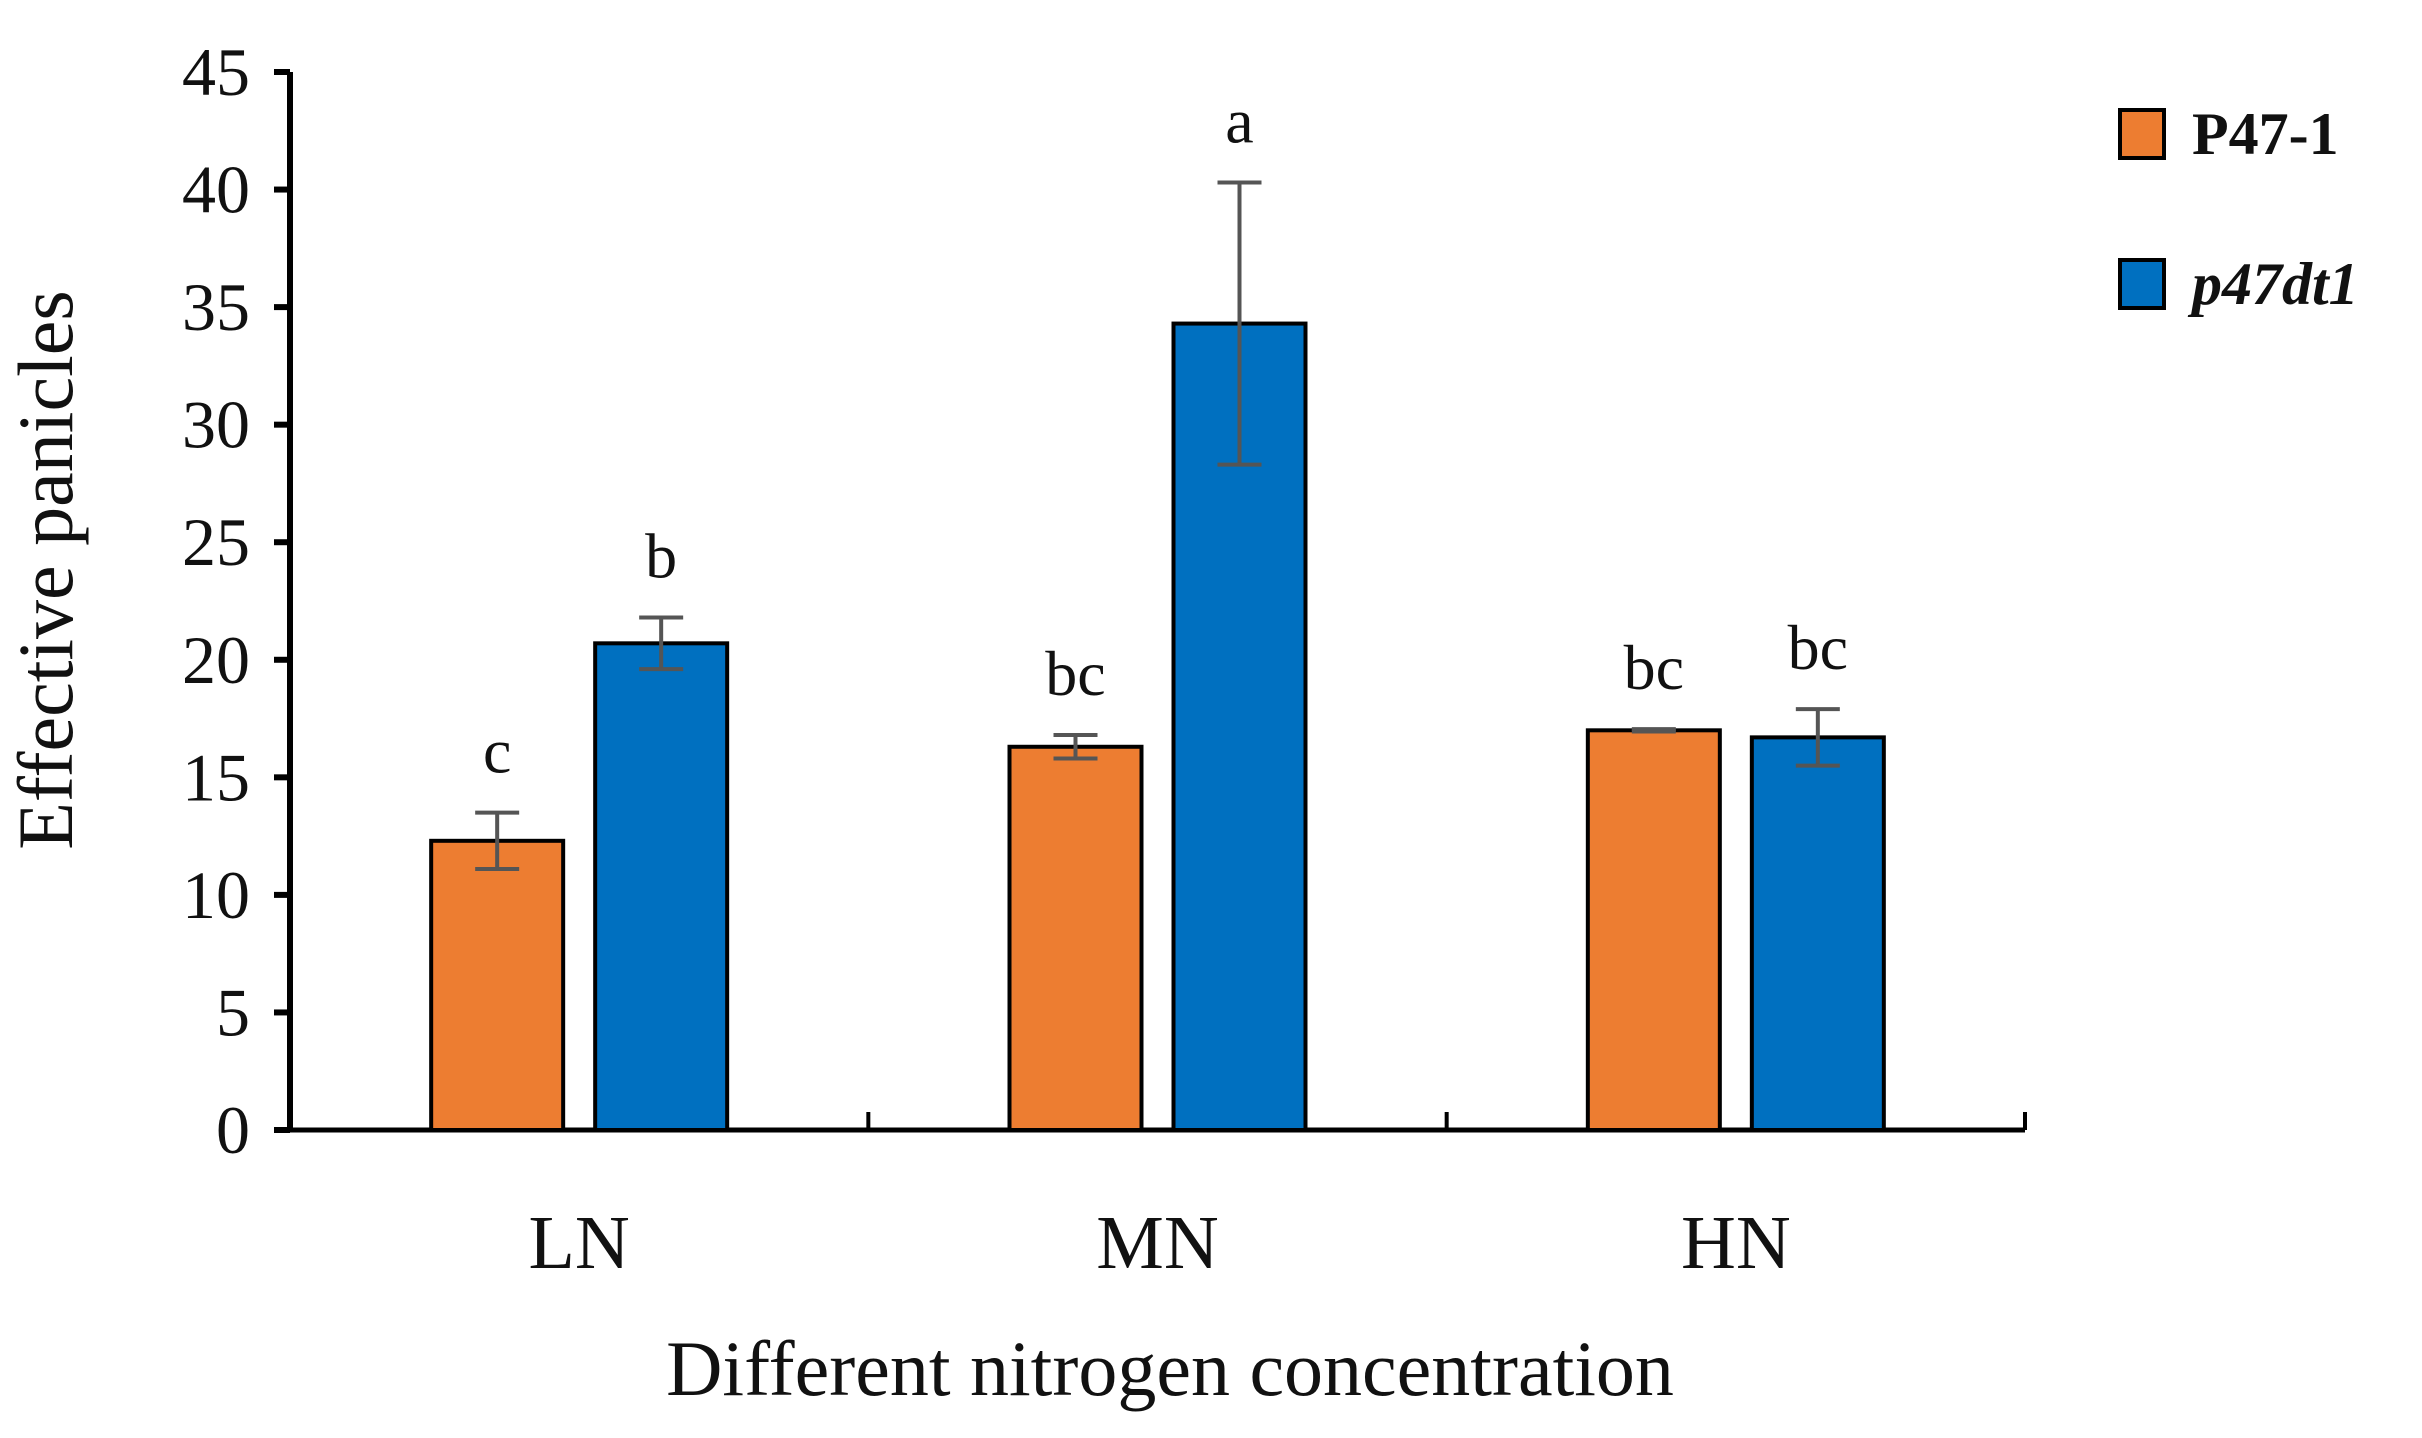 The height and width of the screenshot is (1438, 2422). Describe the element at coordinates (216, 190) in the screenshot. I see `y-tick-label: 40` at that location.